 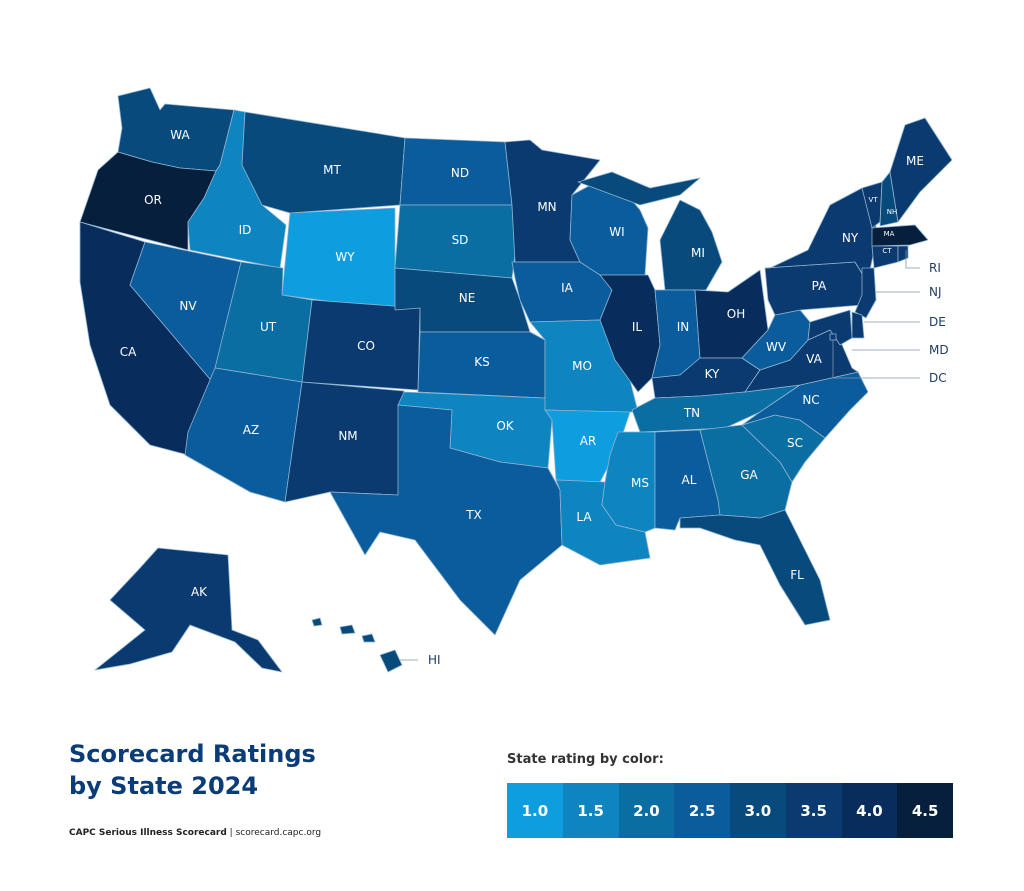 What do you see at coordinates (460, 173) in the screenshot?
I see `state-label-nd: ND` at bounding box center [460, 173].